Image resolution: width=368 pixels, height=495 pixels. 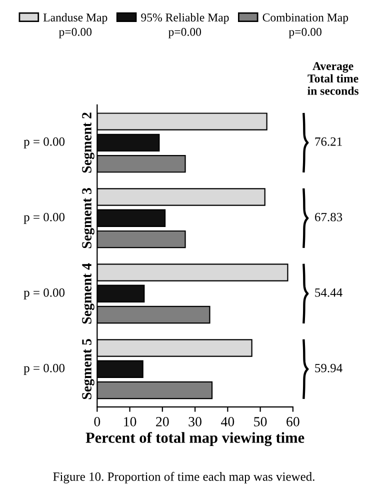 I want to click on x-tick-label: 0, so click(x=97, y=421).